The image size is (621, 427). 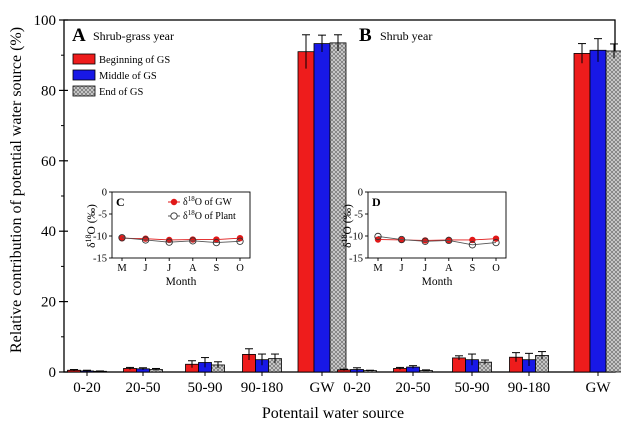 I want to click on inset-d: D Month δ18O (‰) 0 -5 -10 -15 M J J A S O, so click(x=423, y=238).